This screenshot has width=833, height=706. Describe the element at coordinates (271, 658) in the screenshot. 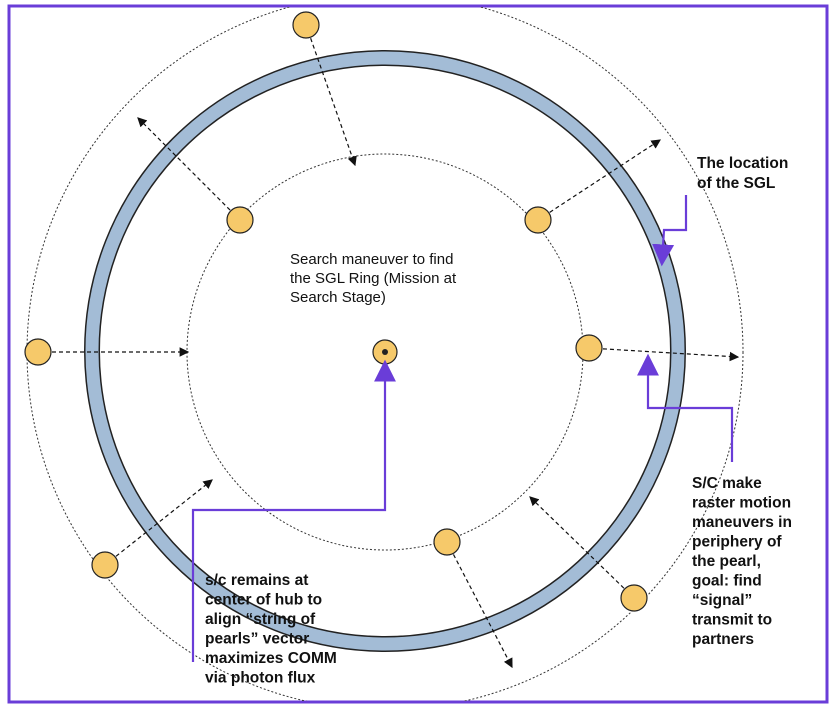

I see `annotation-line: maximizes COMM` at that location.